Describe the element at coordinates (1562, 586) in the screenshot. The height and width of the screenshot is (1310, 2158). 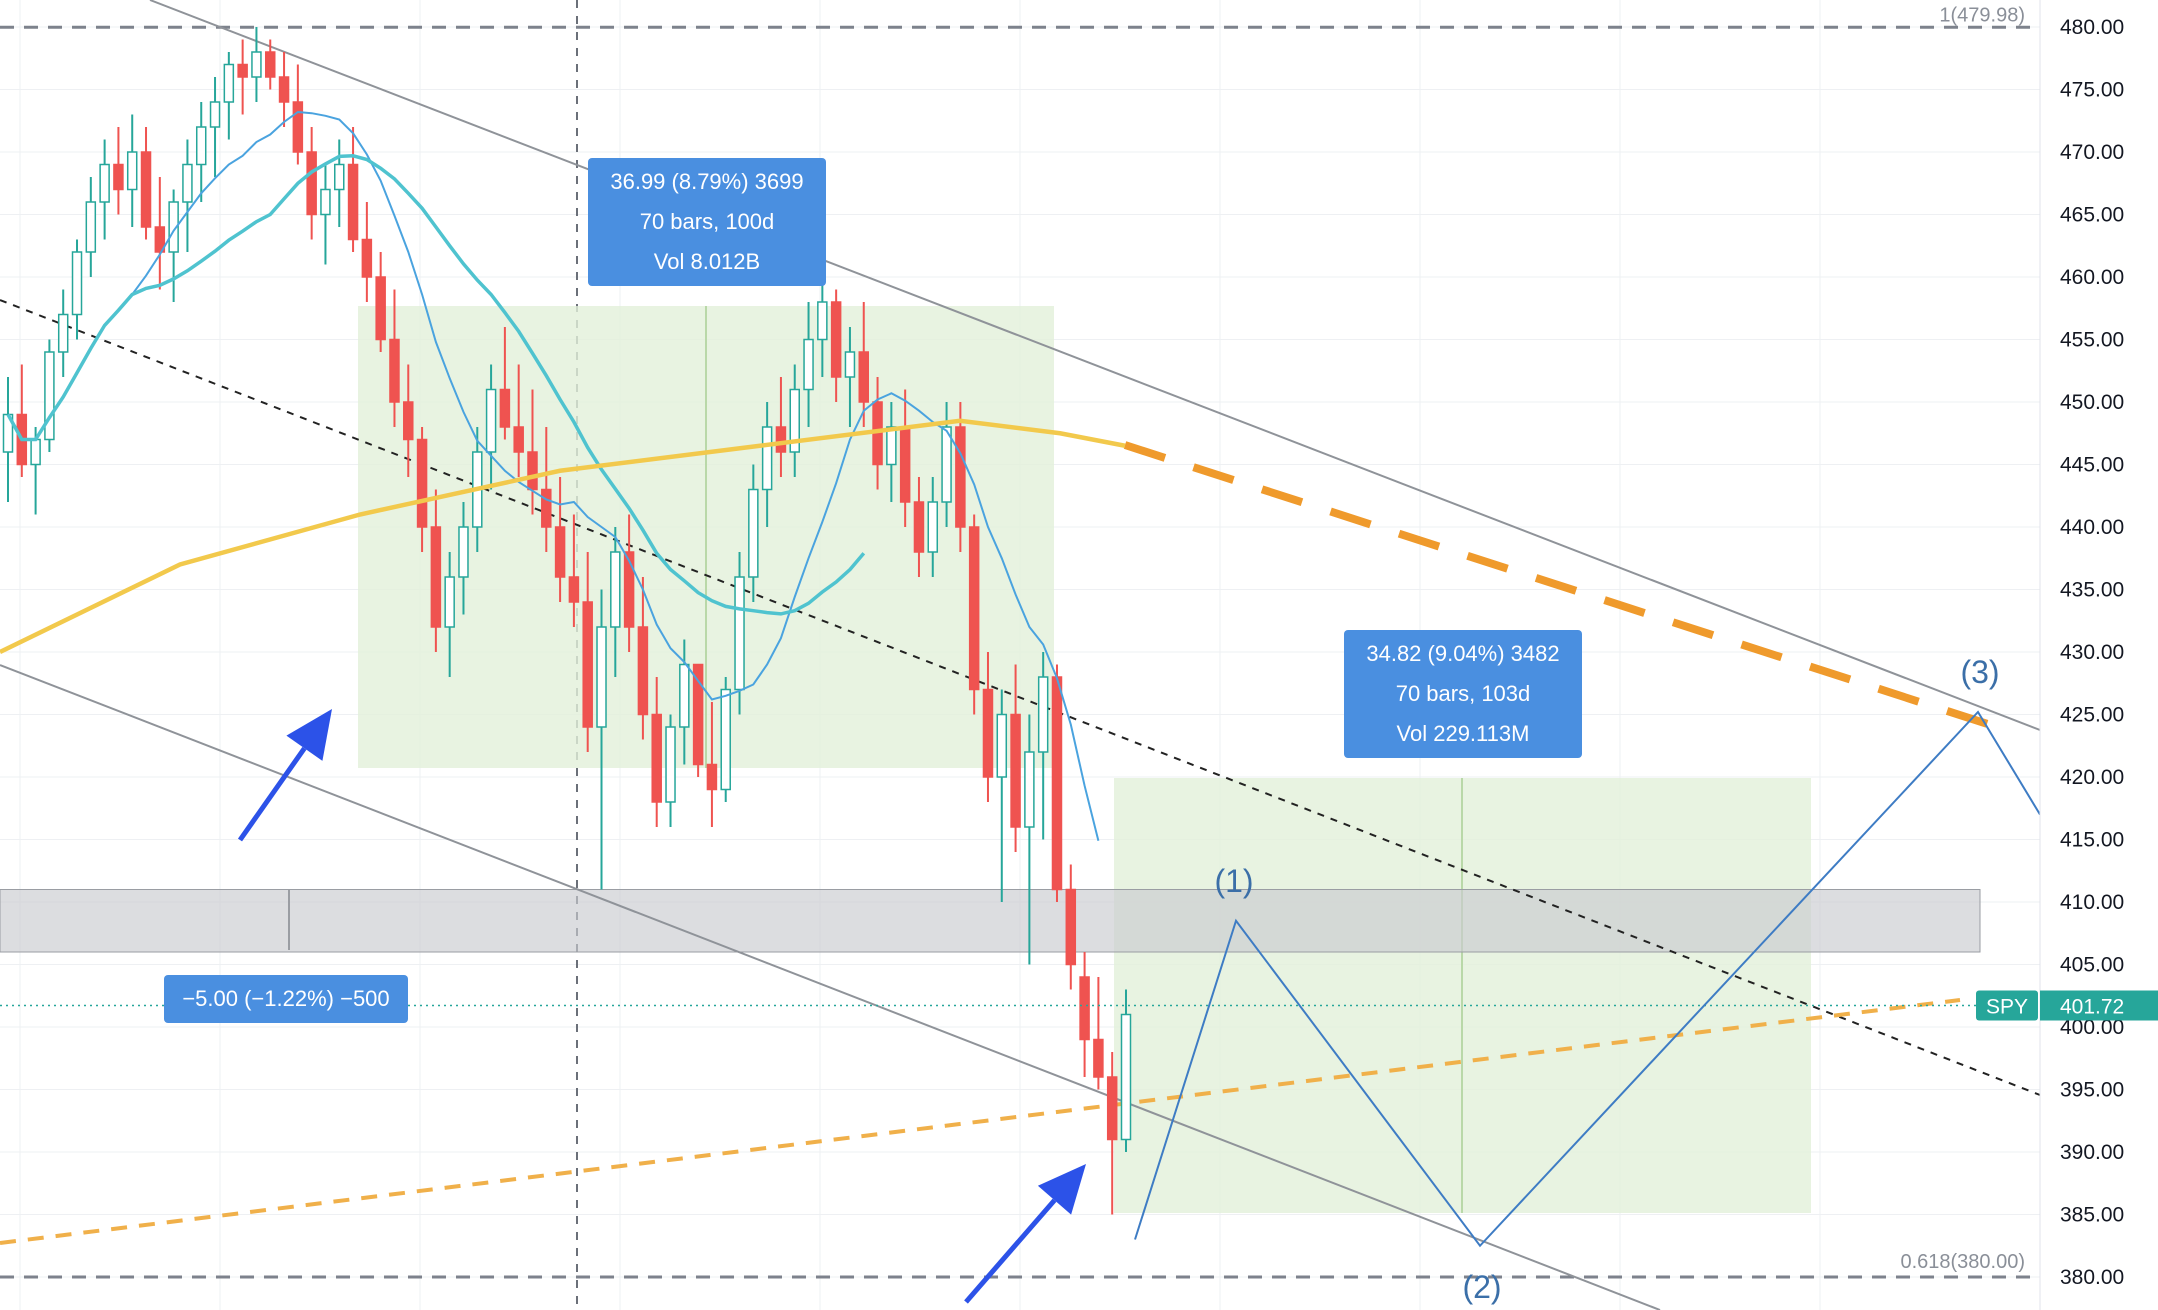
I see `orange-ma-projection` at that location.